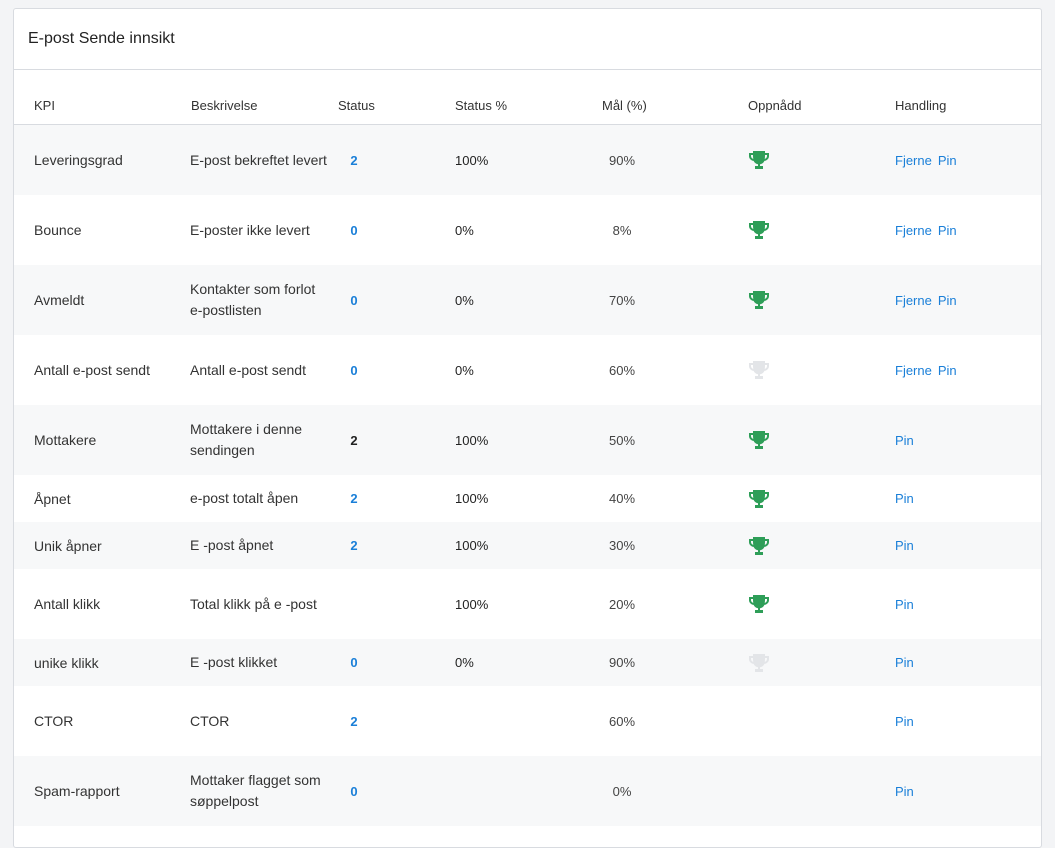 This screenshot has width=1055, height=848. I want to click on column-header-description: Beskrivelse, so click(224, 105).